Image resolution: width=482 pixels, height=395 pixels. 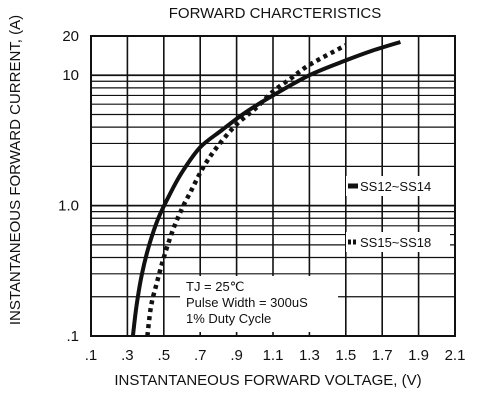 What do you see at coordinates (215, 286) in the screenshot?
I see `annotation-line: TJ = 25℃` at bounding box center [215, 286].